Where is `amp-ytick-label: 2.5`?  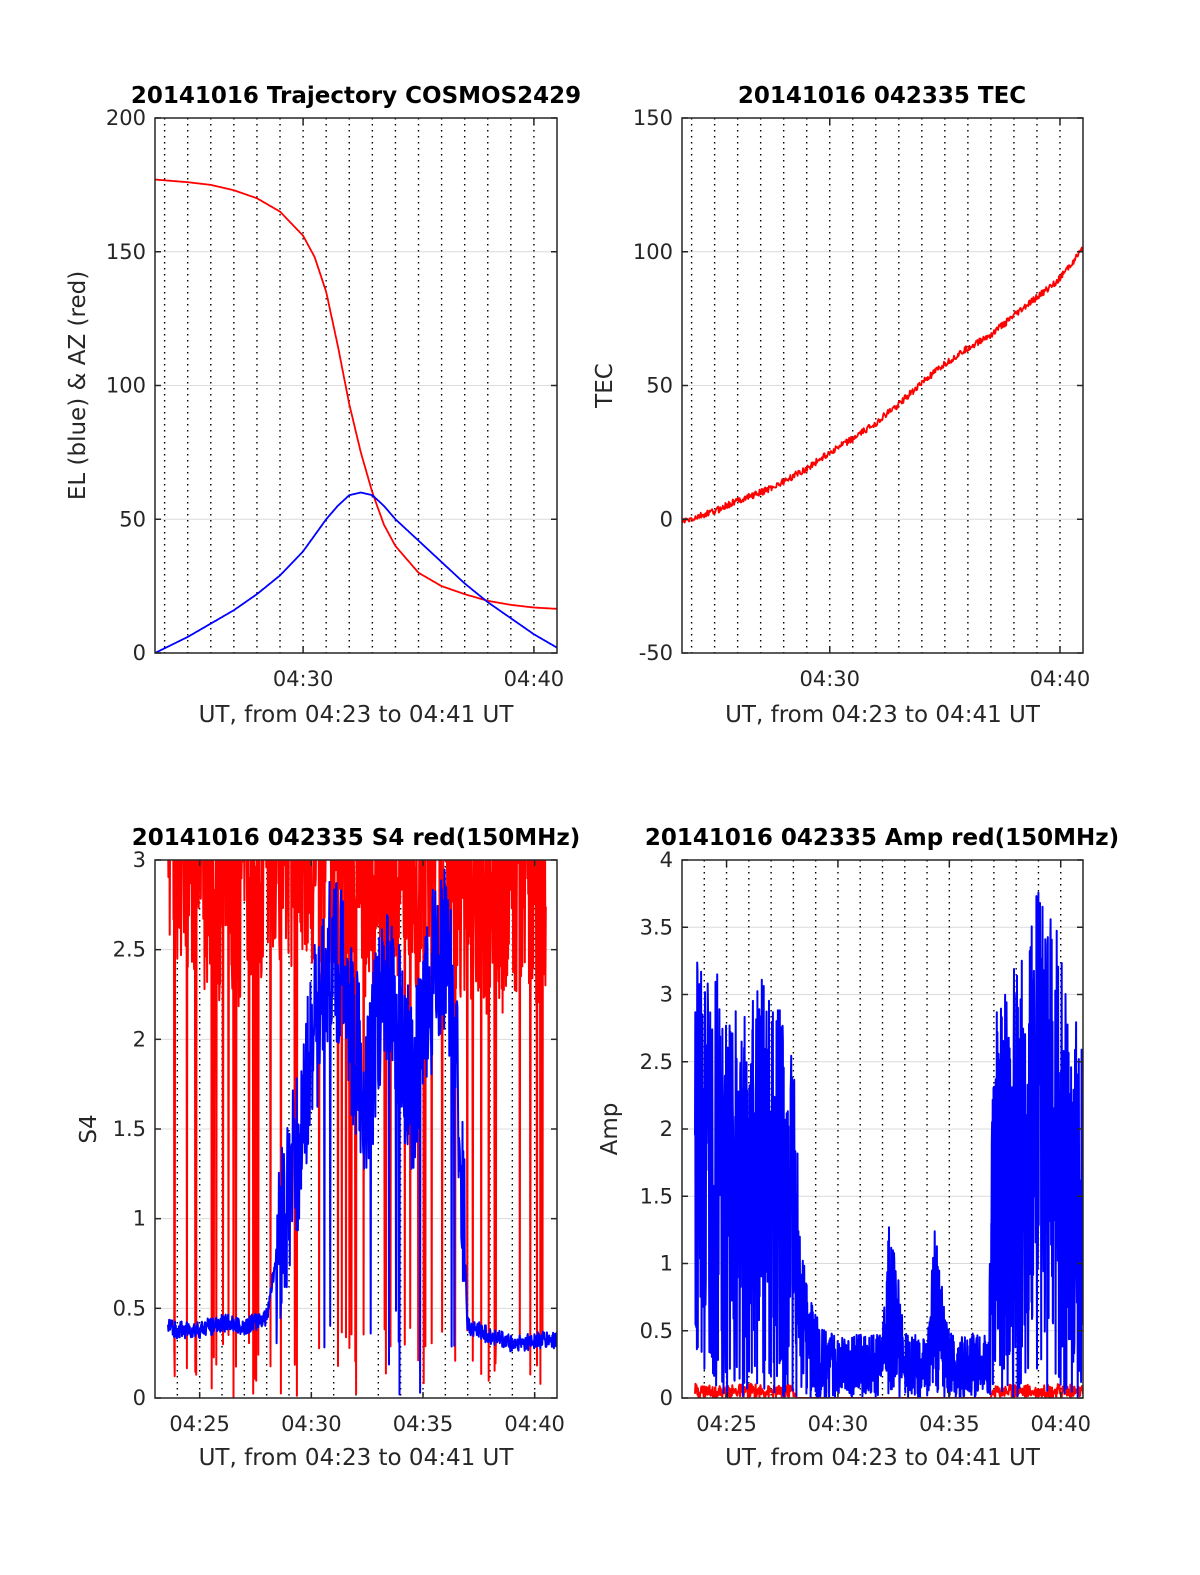
amp-ytick-label: 2.5 is located at coordinates (656, 1062).